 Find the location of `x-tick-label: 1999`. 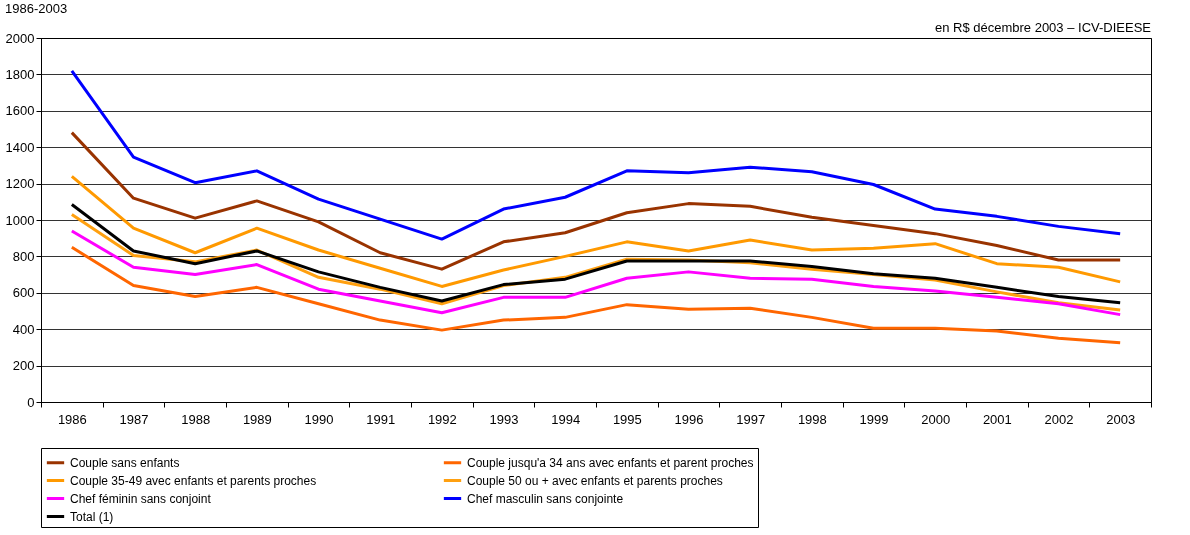

x-tick-label: 1999 is located at coordinates (874, 419).